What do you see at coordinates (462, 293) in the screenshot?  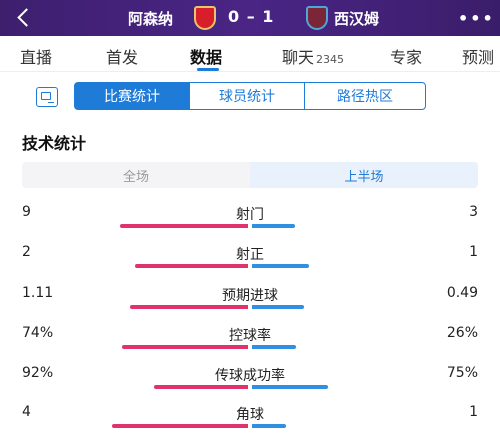 I see `stat-away-value: 0.49` at bounding box center [462, 293].